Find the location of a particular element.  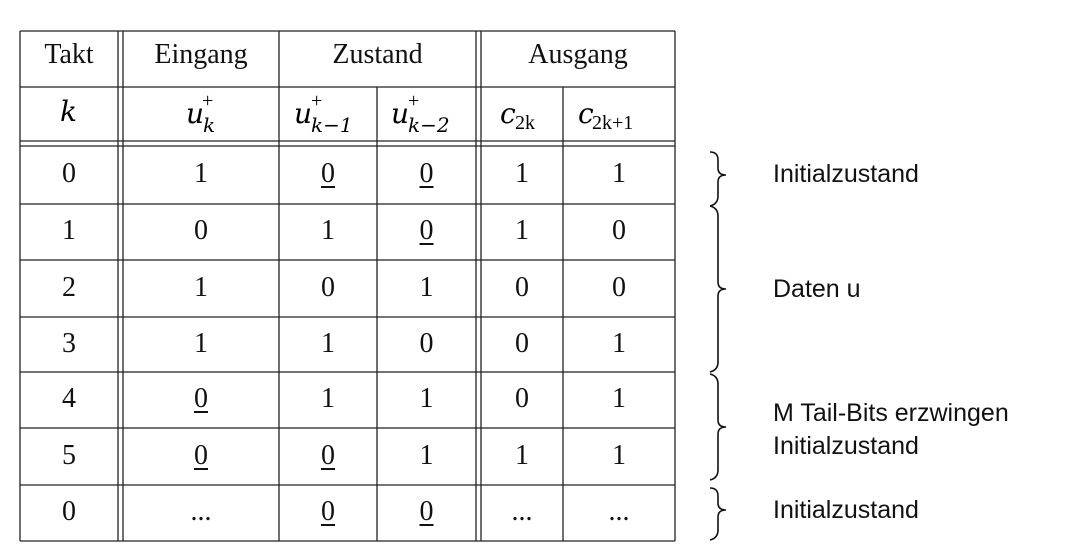

cell-k: 1 is located at coordinates (69, 230).